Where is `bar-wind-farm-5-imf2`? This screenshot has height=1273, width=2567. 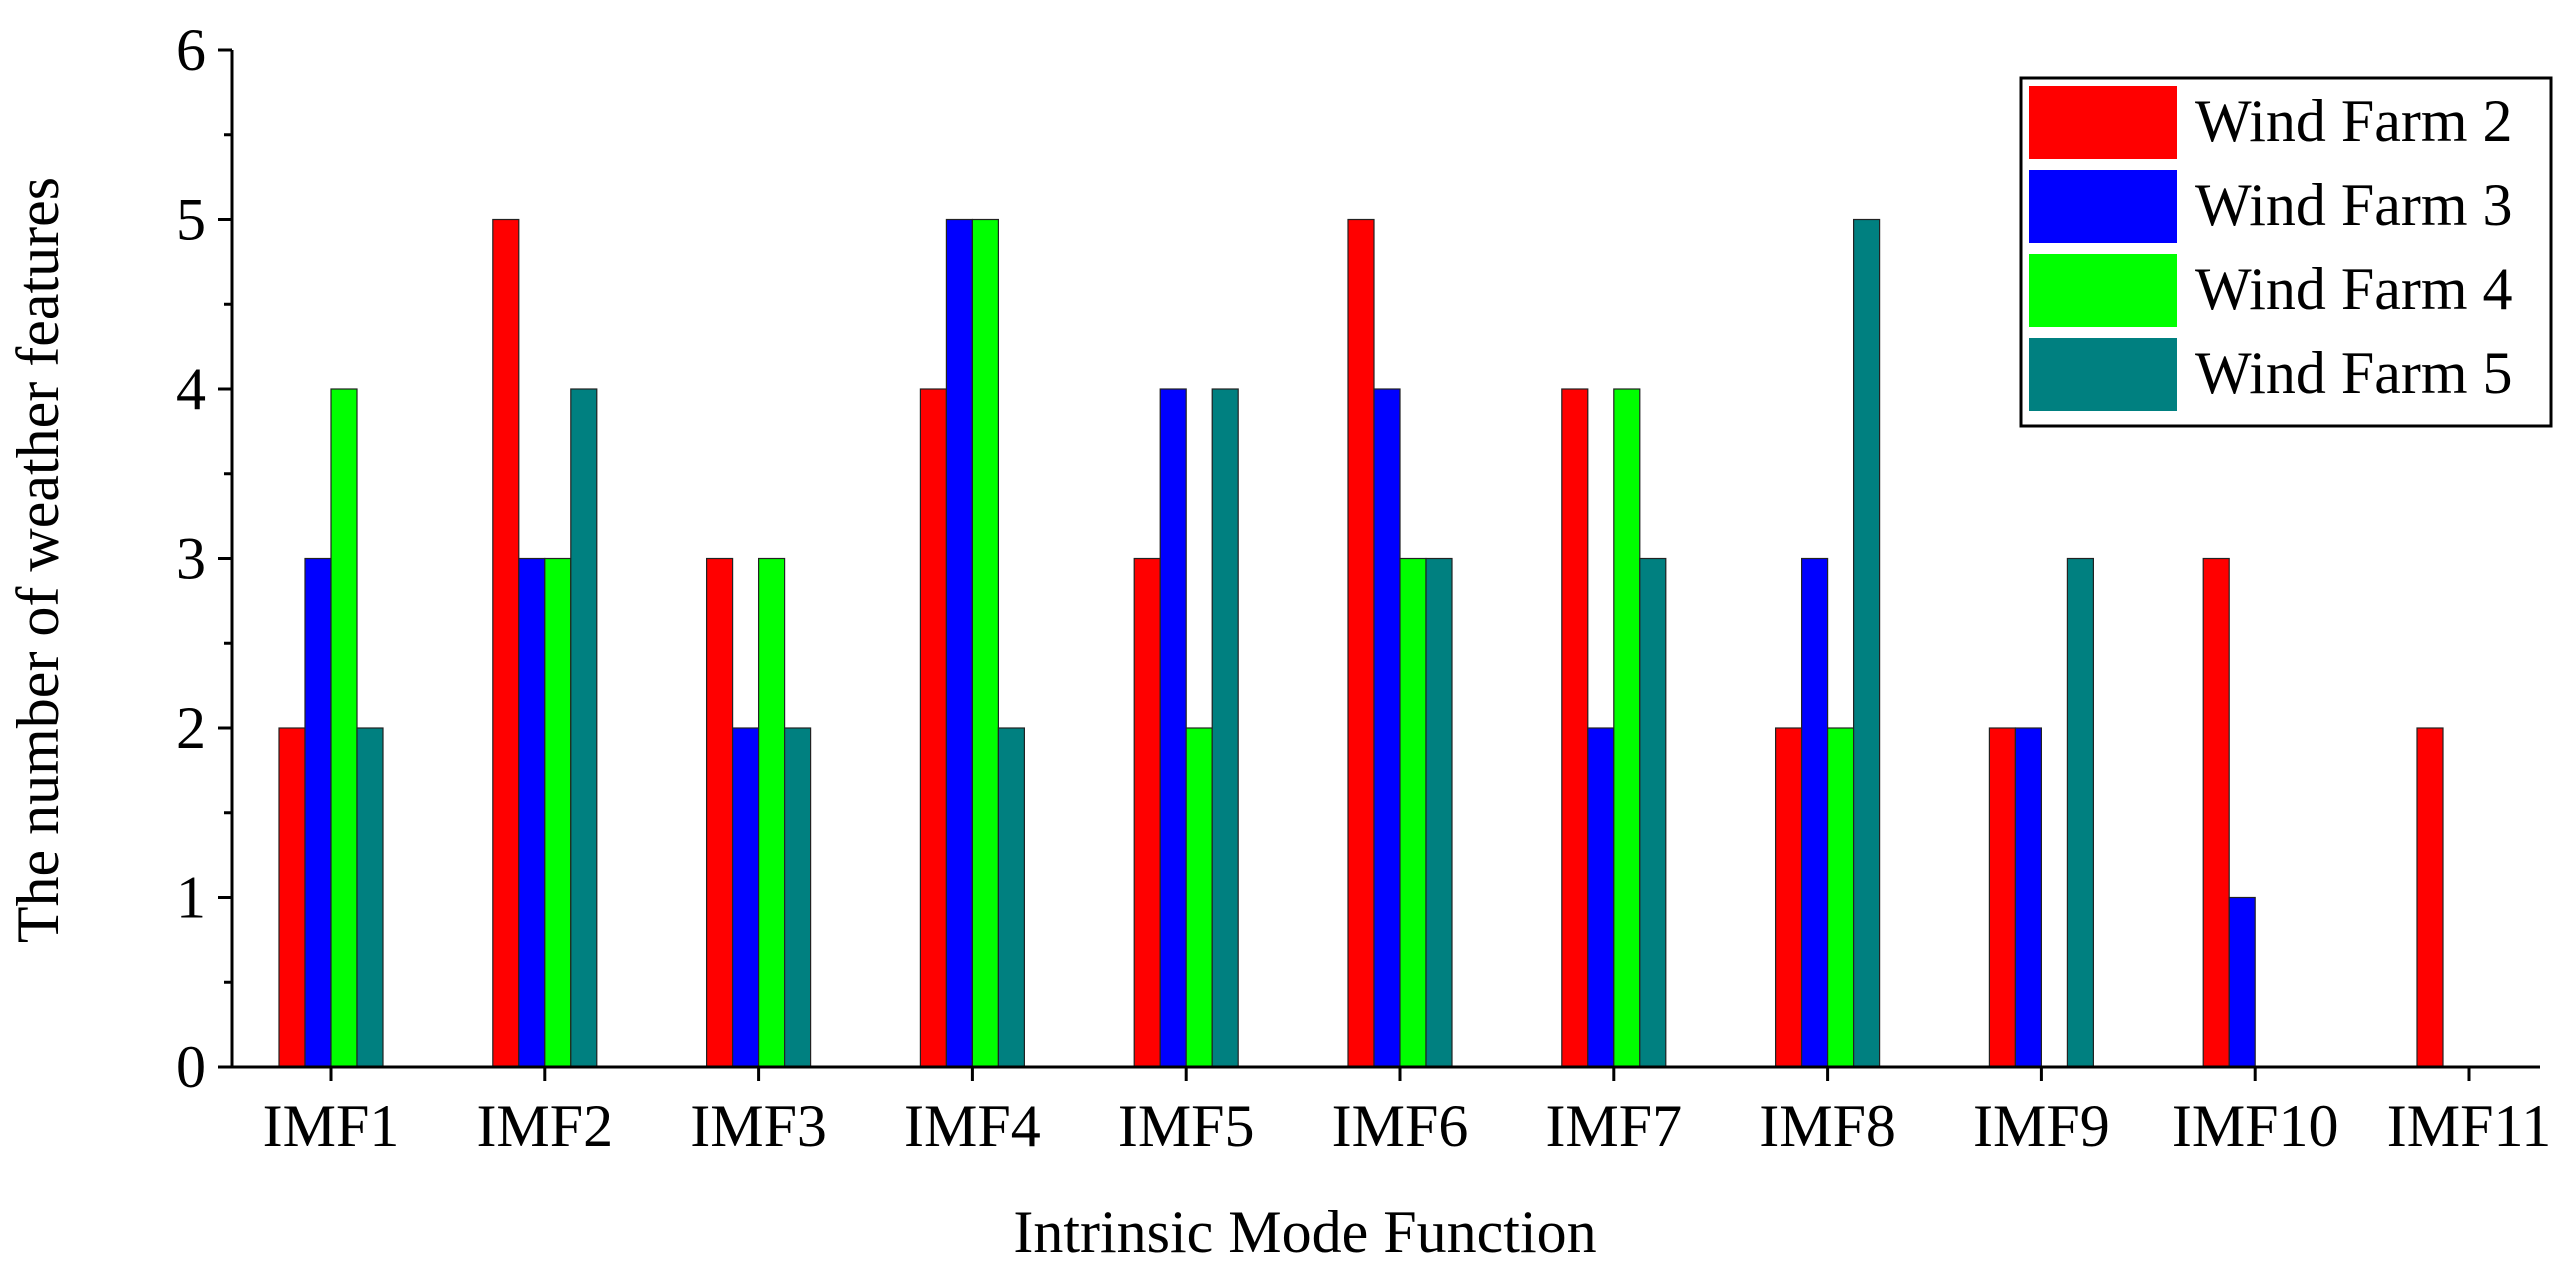 bar-wind-farm-5-imf2 is located at coordinates (584, 728).